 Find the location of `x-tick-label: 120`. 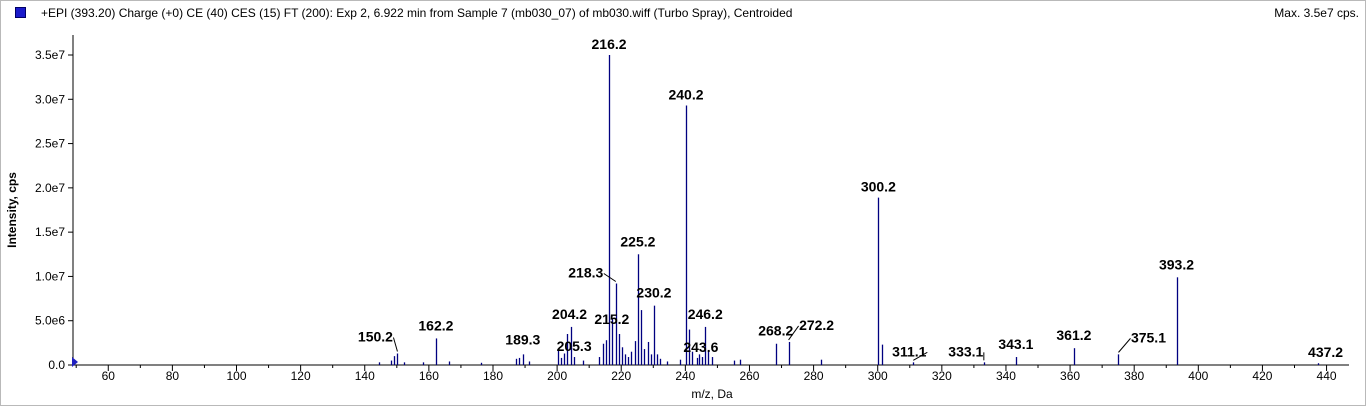

x-tick-label: 120 is located at coordinates (301, 376).